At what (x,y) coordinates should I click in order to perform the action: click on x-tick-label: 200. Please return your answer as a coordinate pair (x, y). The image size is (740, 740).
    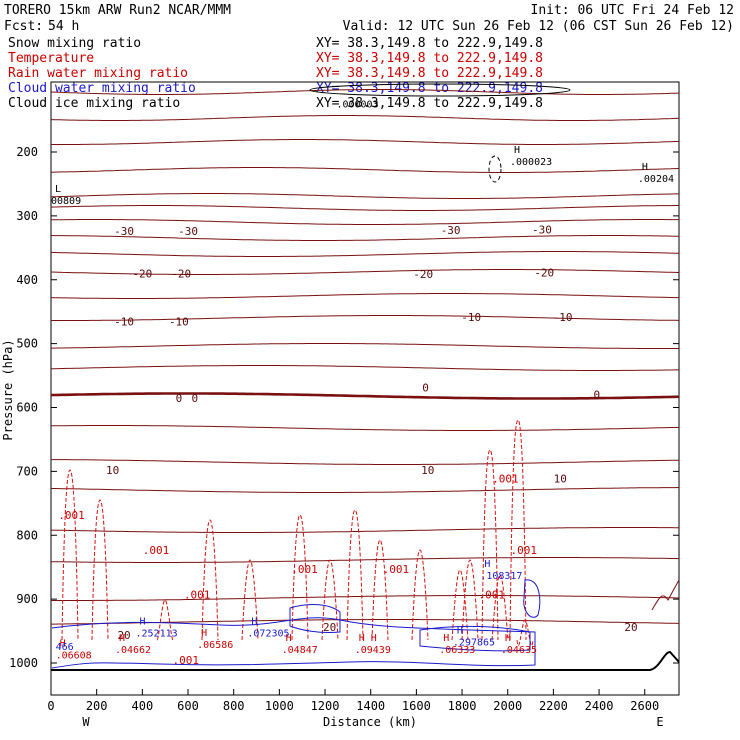
    Looking at the image, I should click on (97, 706).